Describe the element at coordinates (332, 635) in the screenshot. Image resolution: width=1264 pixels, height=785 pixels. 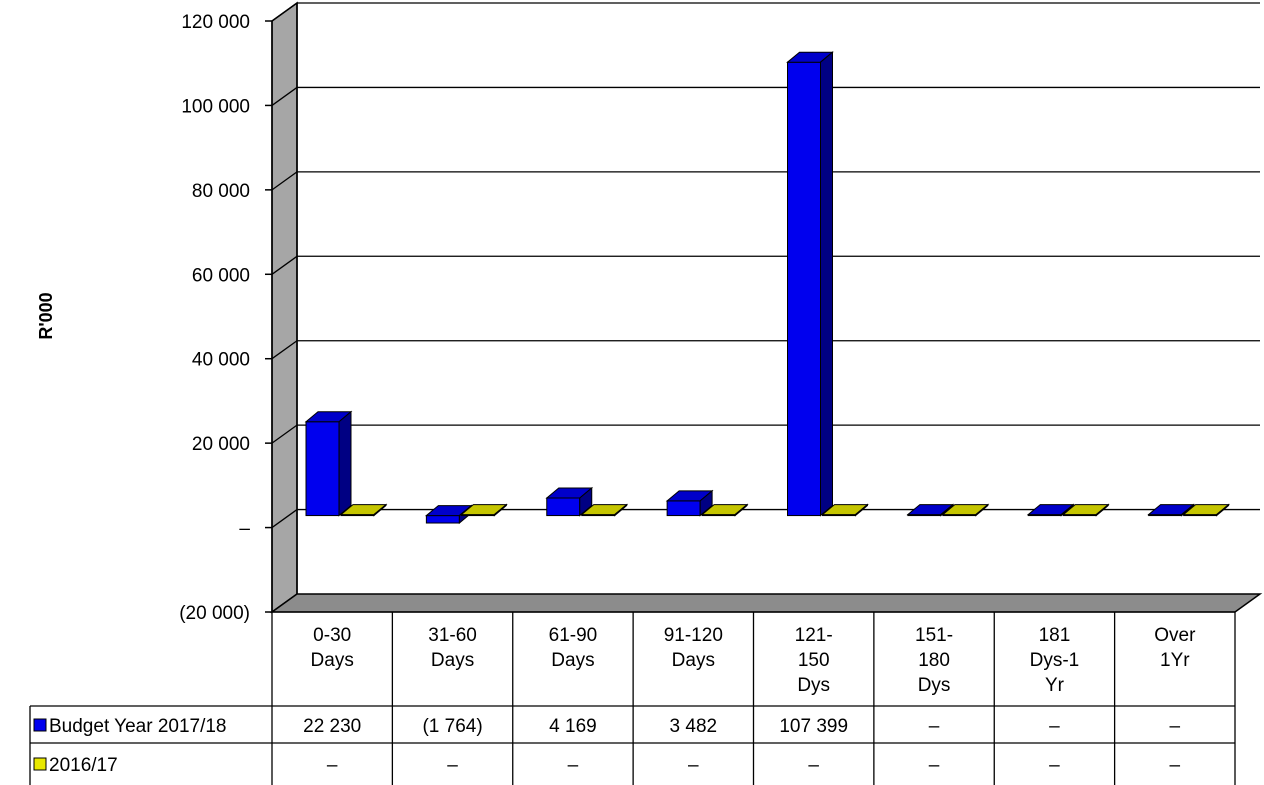
I see `category-label: 0-30` at that location.